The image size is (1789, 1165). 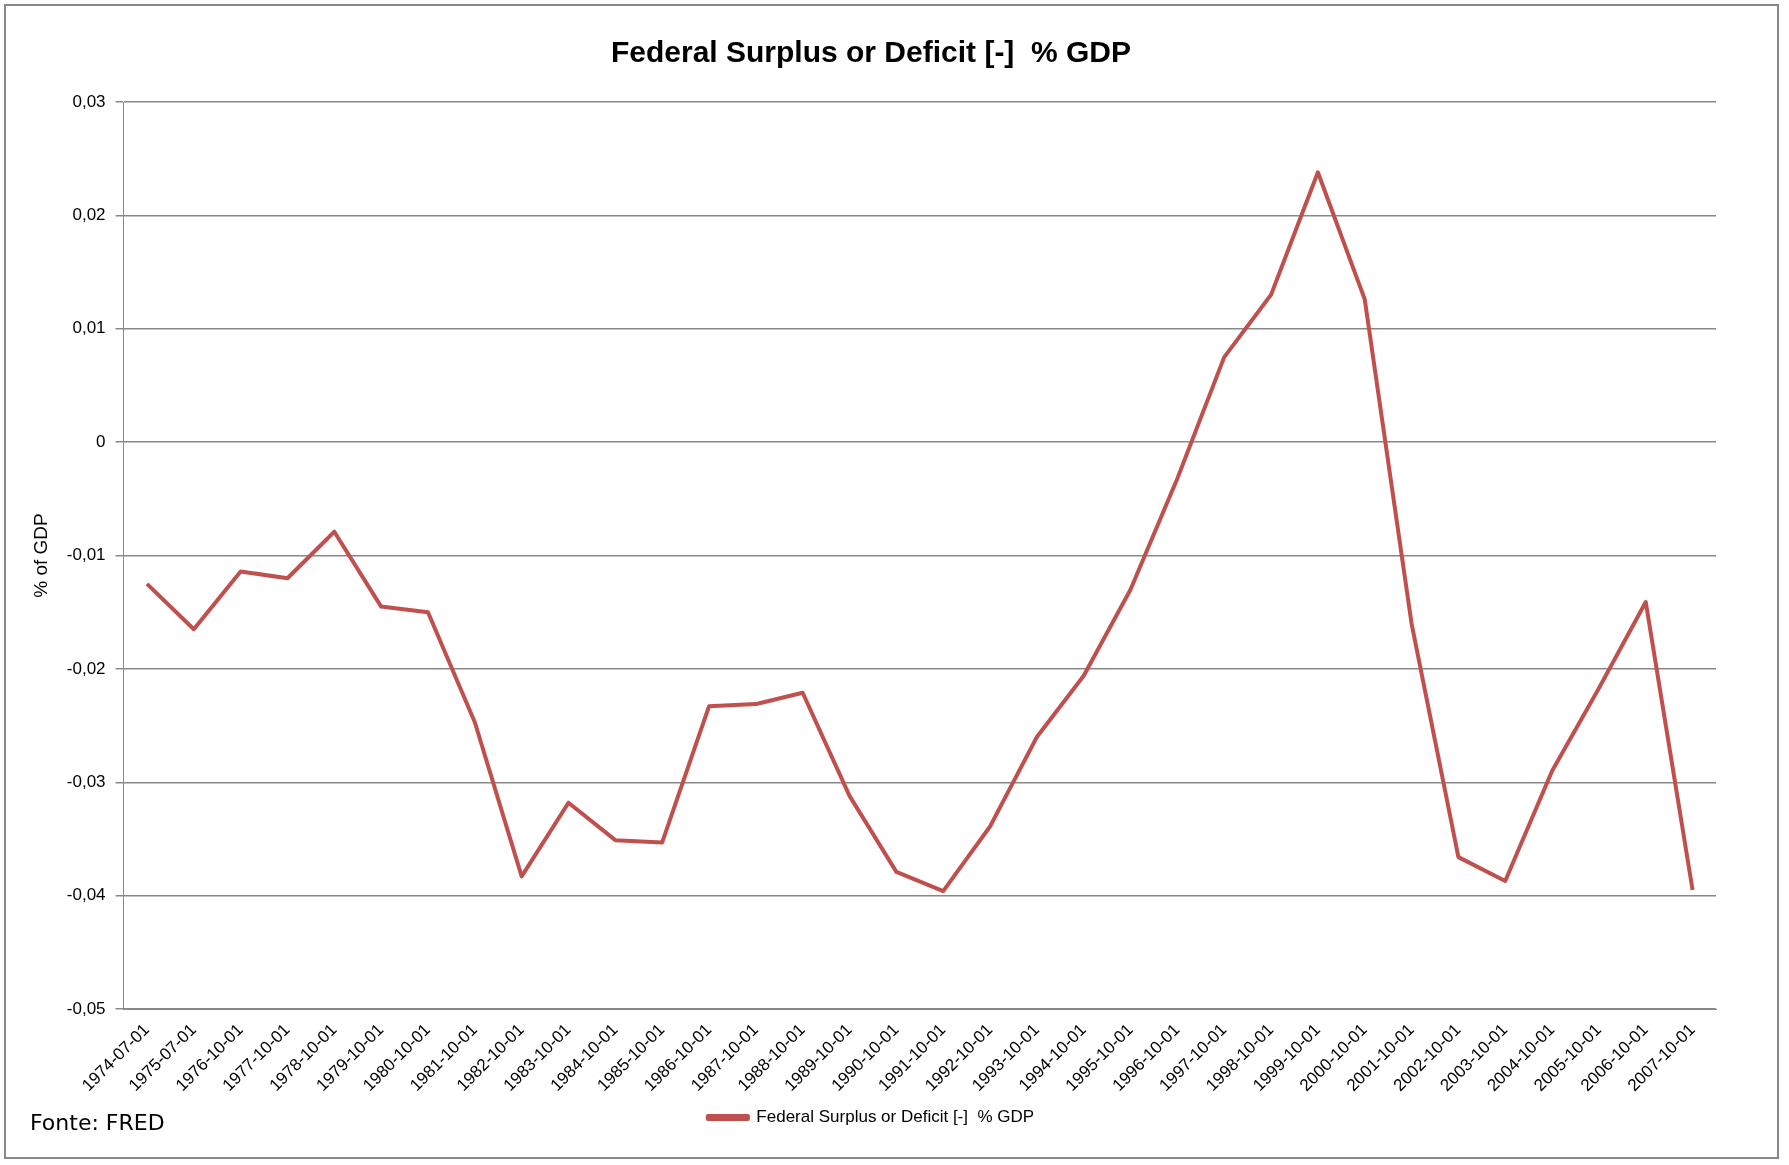 I want to click on chart-title: Federal Surplus or Deficit [-] % GDP, so click(x=871, y=52).